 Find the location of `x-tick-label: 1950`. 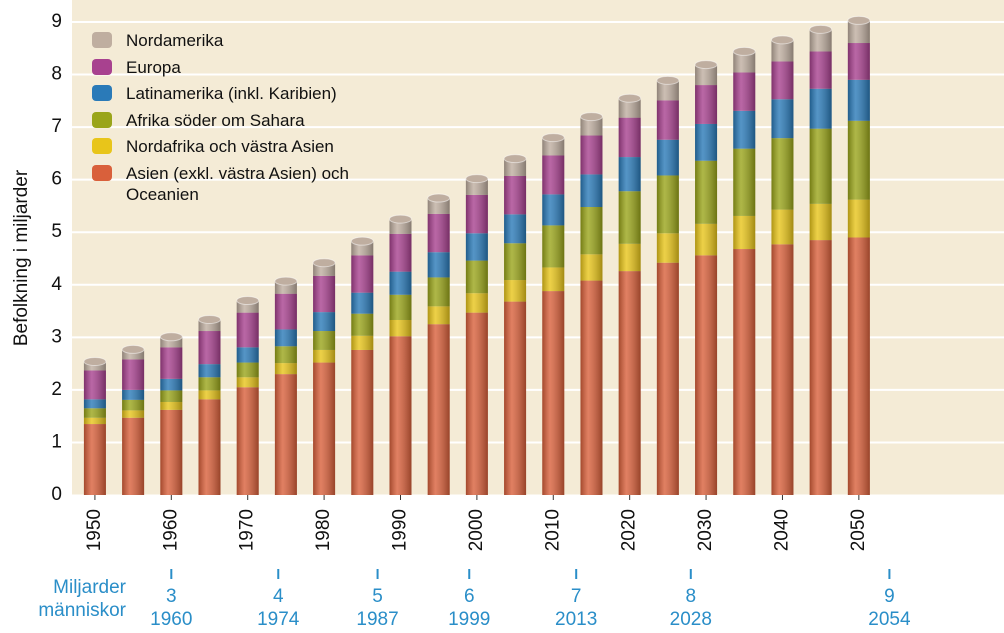

x-tick-label: 1950 is located at coordinates (94, 530).